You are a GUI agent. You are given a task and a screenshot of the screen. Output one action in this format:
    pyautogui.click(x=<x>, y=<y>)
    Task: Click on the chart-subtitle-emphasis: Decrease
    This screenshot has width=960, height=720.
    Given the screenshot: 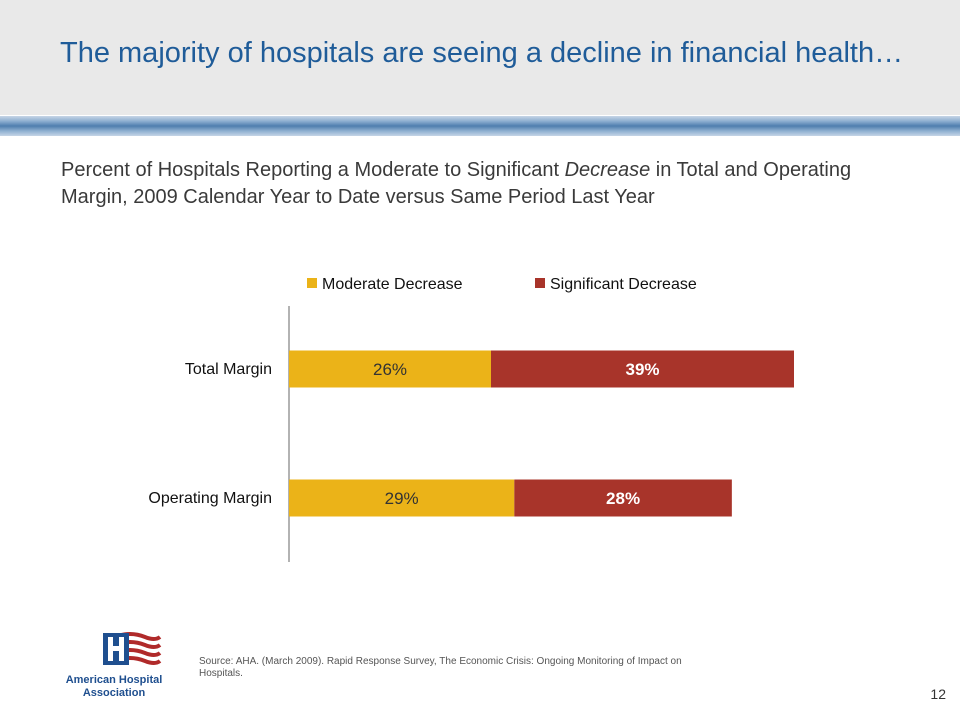 What is the action you would take?
    pyautogui.click(x=607, y=170)
    